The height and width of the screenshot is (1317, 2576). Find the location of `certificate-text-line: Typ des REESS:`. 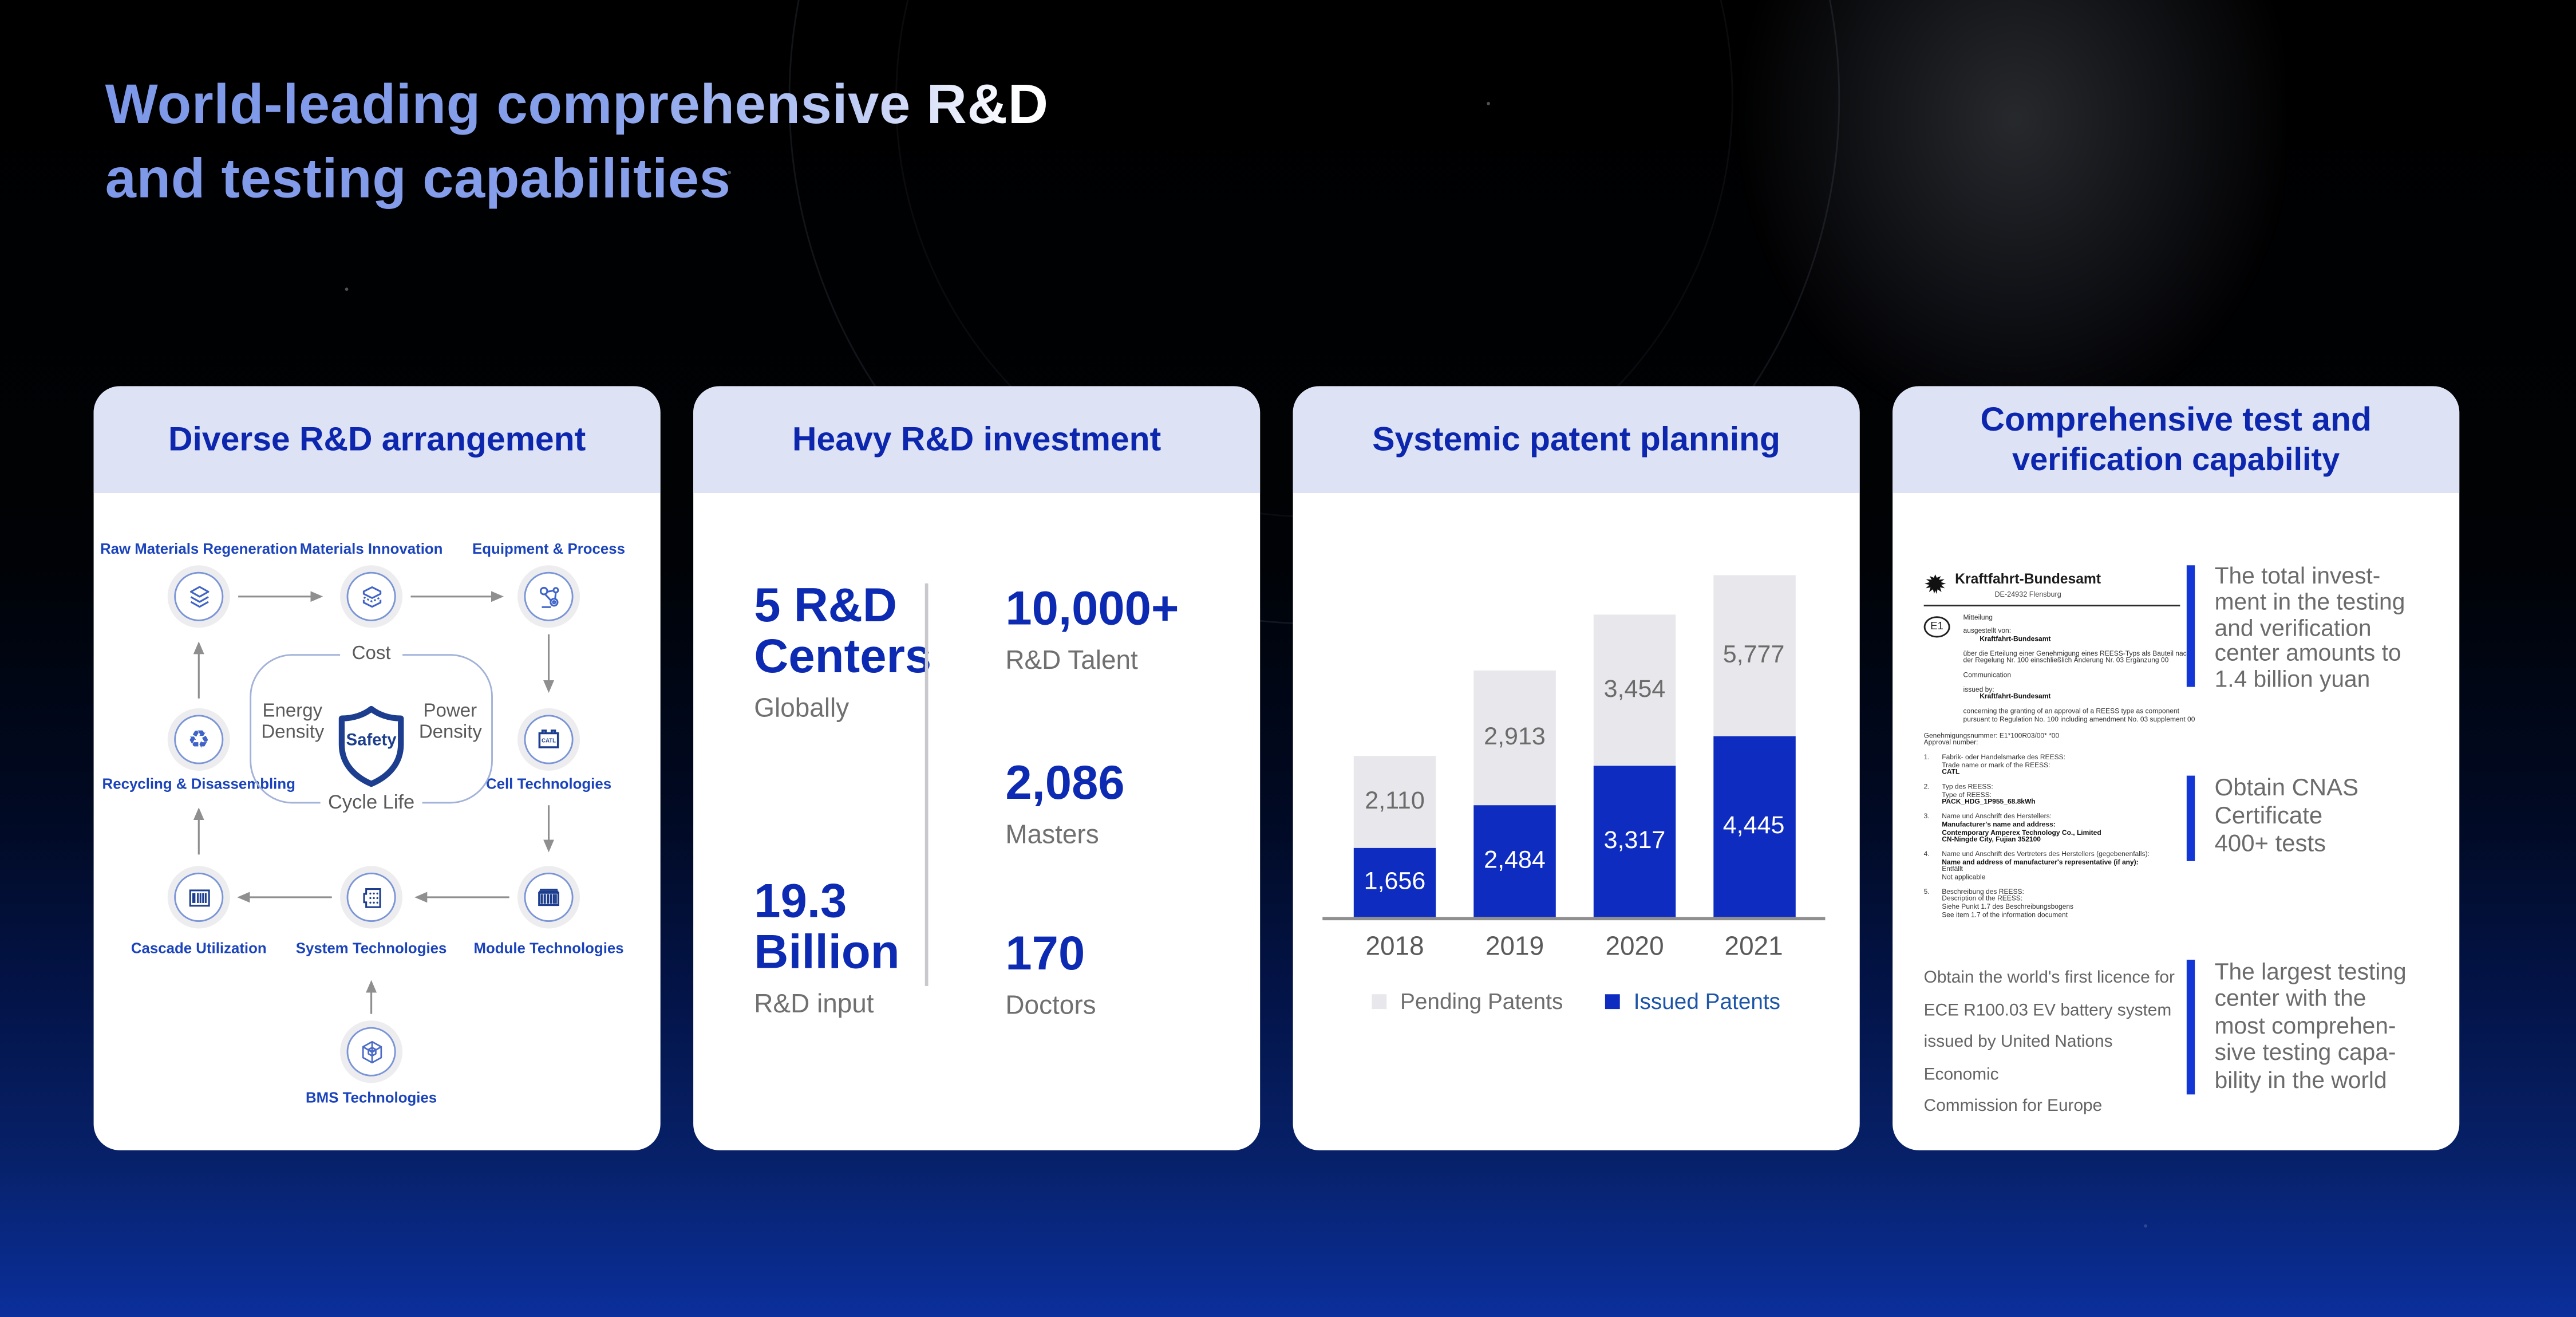

certificate-text-line: Typ des REESS: is located at coordinates (1967, 786).